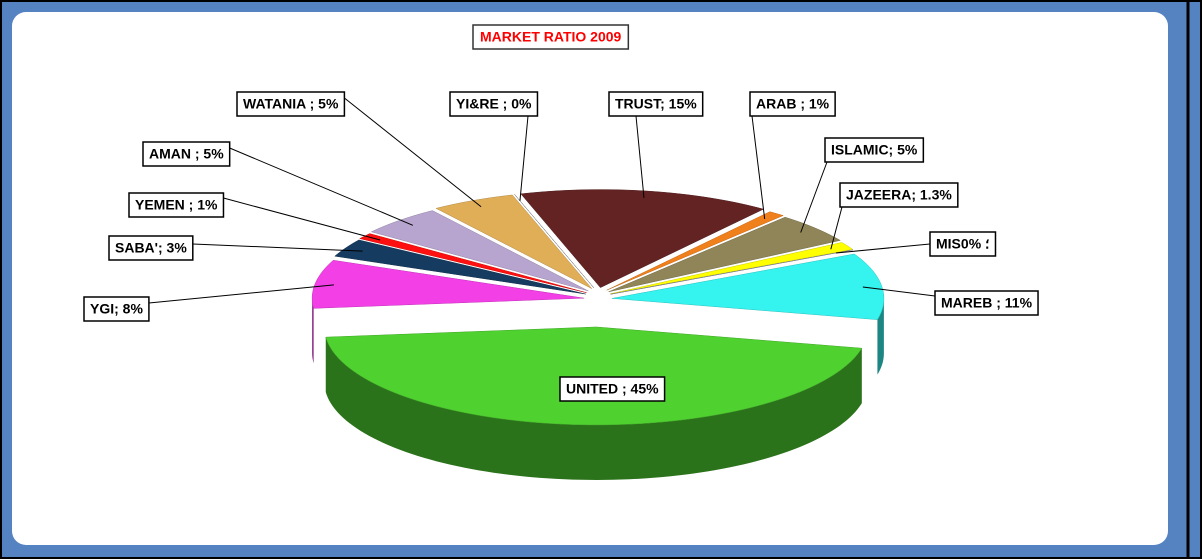 Image resolution: width=1202 pixels, height=559 pixels. I want to click on data-label: ISLAMIC; 5%, so click(874, 150).